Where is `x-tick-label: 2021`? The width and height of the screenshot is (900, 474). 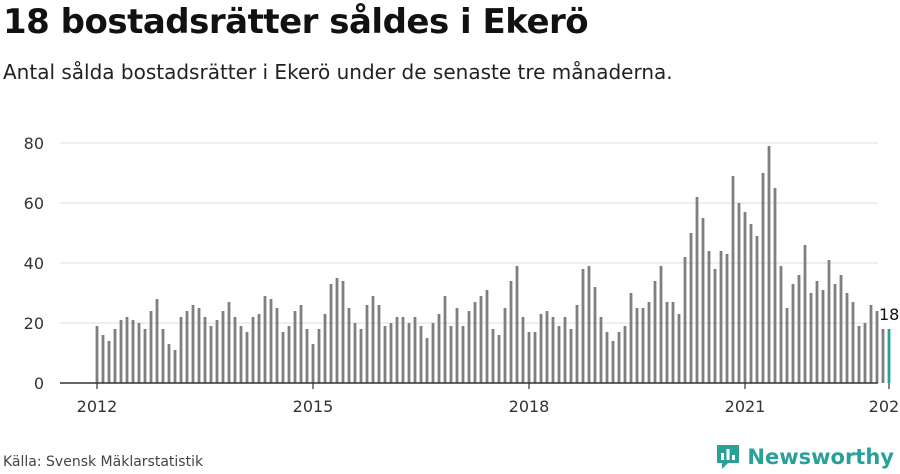 x-tick-label: 2021 is located at coordinates (745, 406).